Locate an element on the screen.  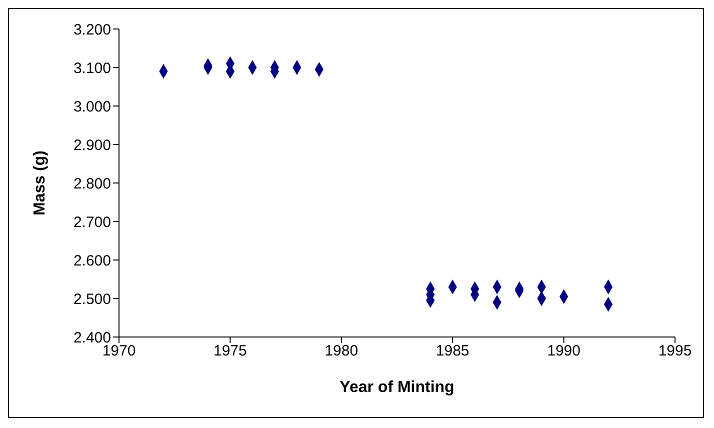
x-tick-label: 1975 is located at coordinates (230, 351).